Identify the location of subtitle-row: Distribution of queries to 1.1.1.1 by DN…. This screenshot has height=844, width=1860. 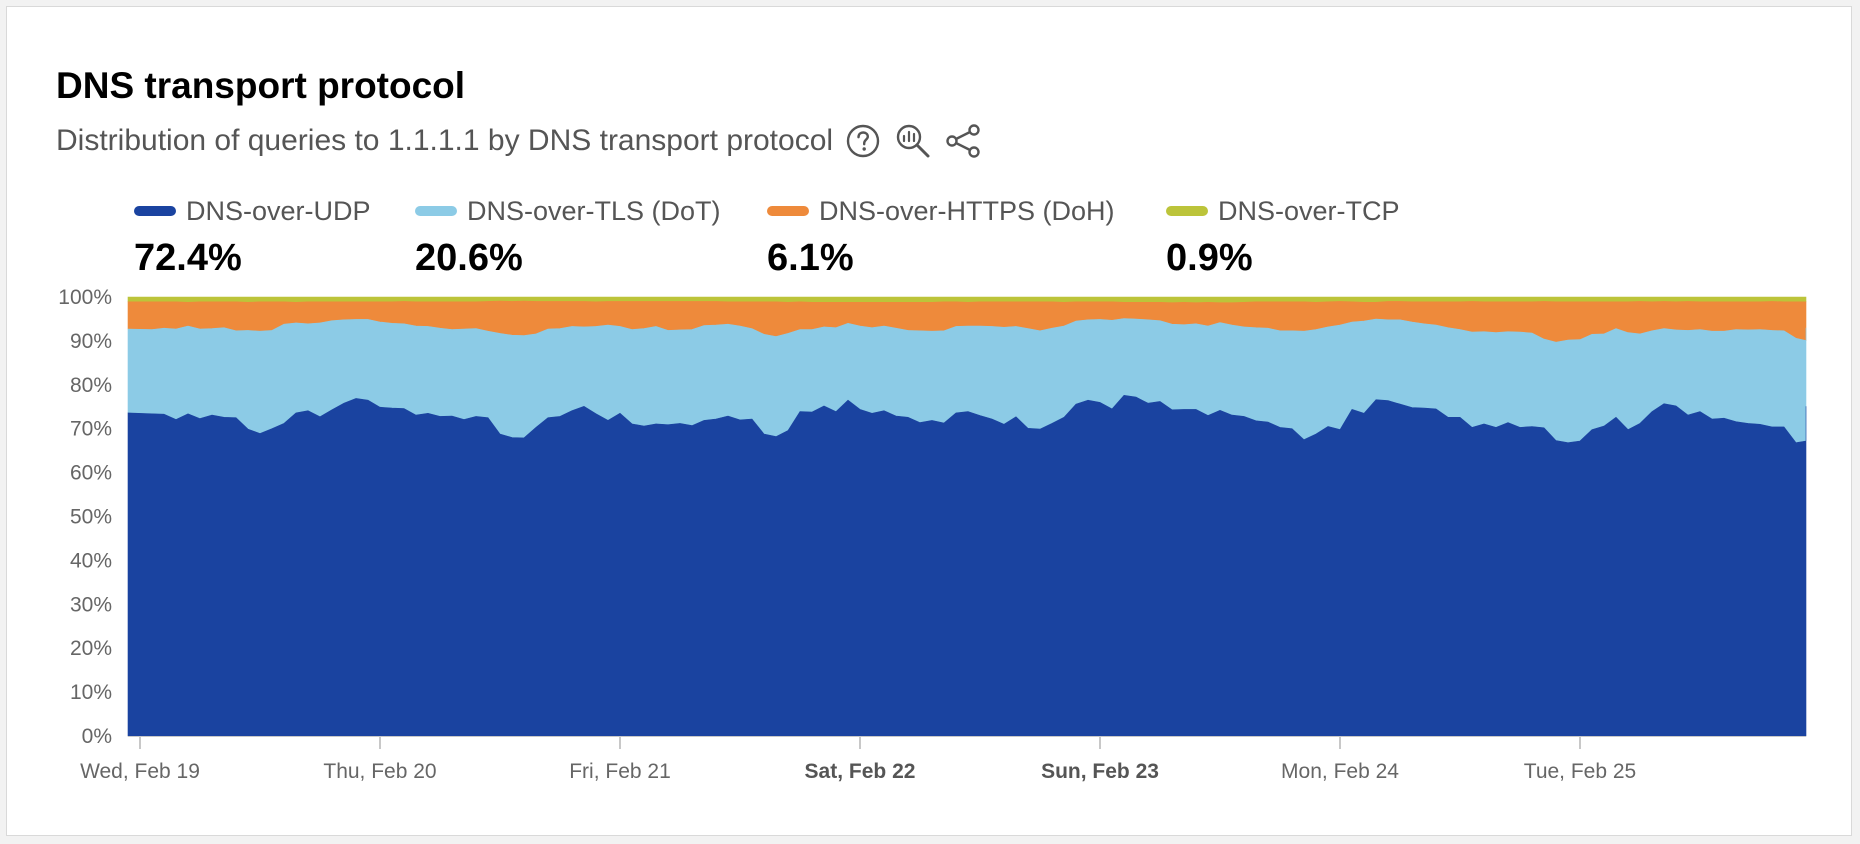
(519, 141).